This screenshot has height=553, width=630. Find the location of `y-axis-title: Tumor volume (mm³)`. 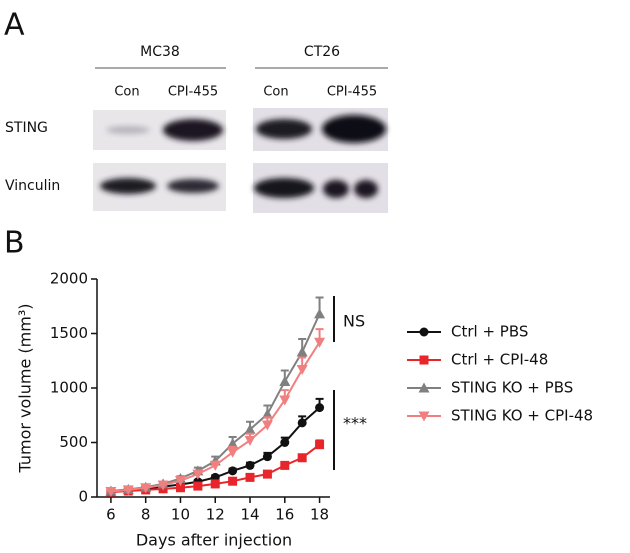

y-axis-title: Tumor volume (mm³) is located at coordinates (25, 389).